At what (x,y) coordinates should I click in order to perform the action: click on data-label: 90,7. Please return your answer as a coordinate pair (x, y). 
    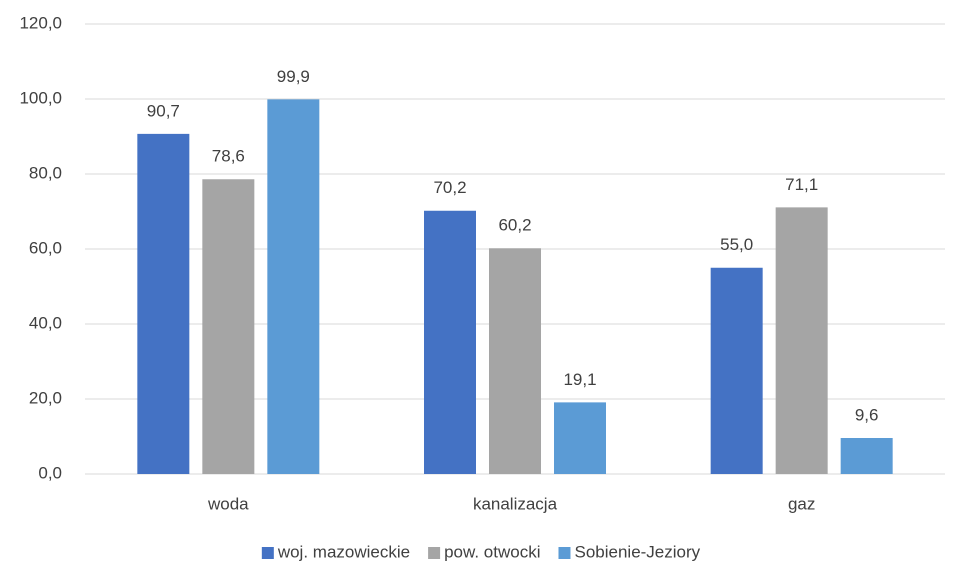
    Looking at the image, I should click on (163, 110).